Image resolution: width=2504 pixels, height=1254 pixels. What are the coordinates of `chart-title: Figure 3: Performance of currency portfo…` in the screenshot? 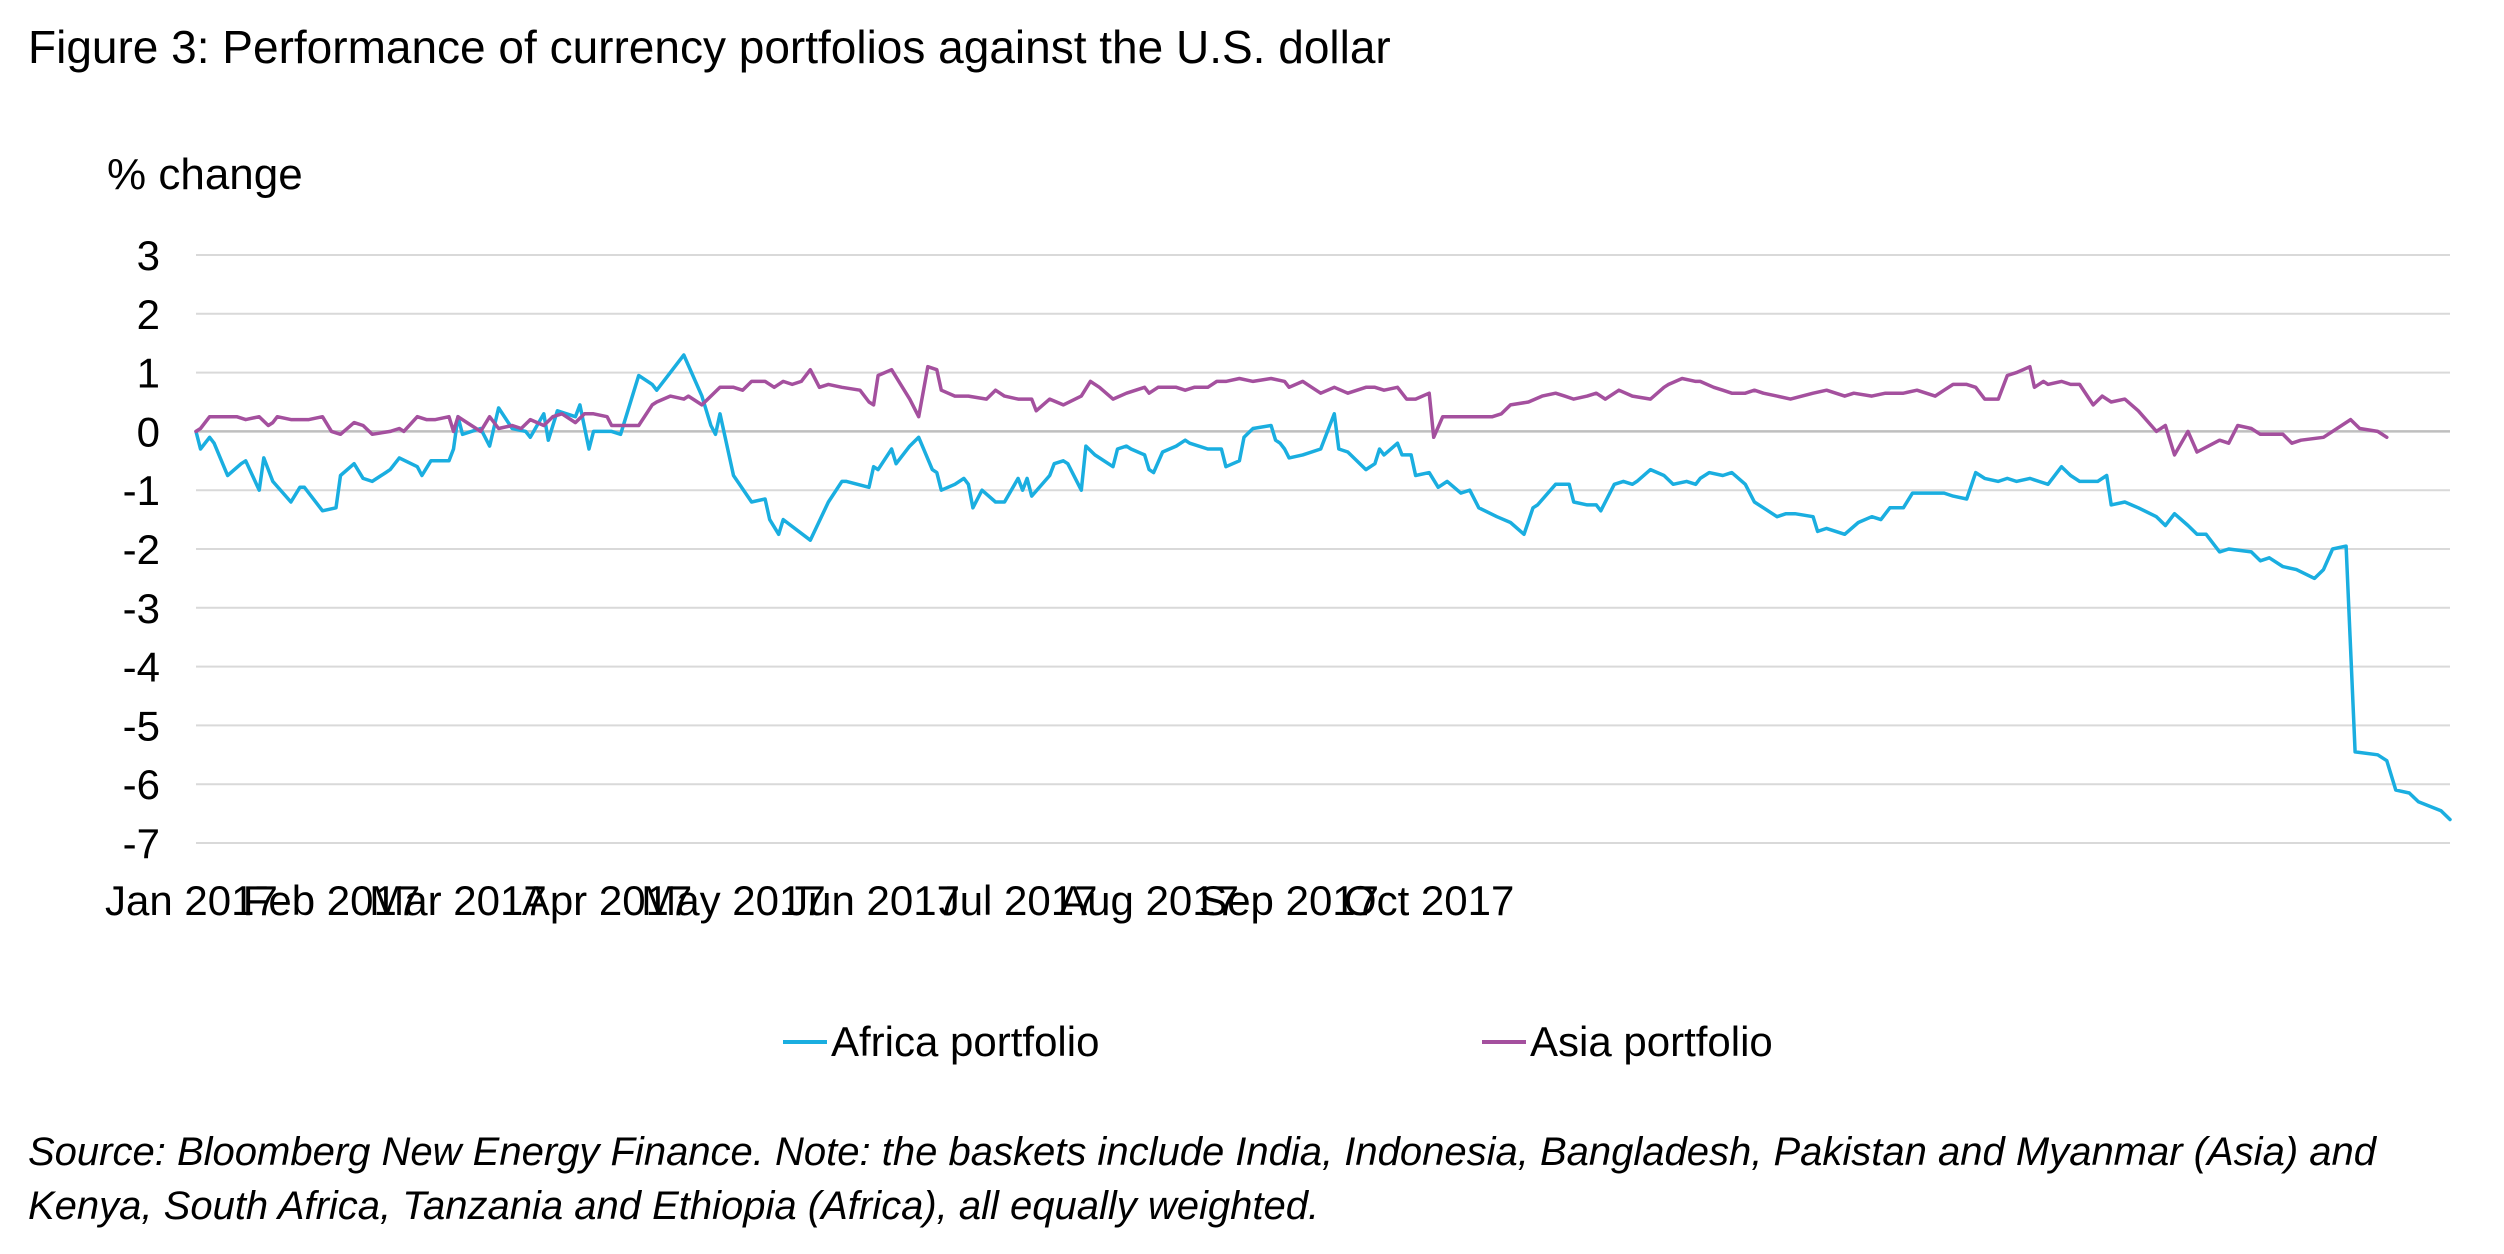 It's located at (709, 47).